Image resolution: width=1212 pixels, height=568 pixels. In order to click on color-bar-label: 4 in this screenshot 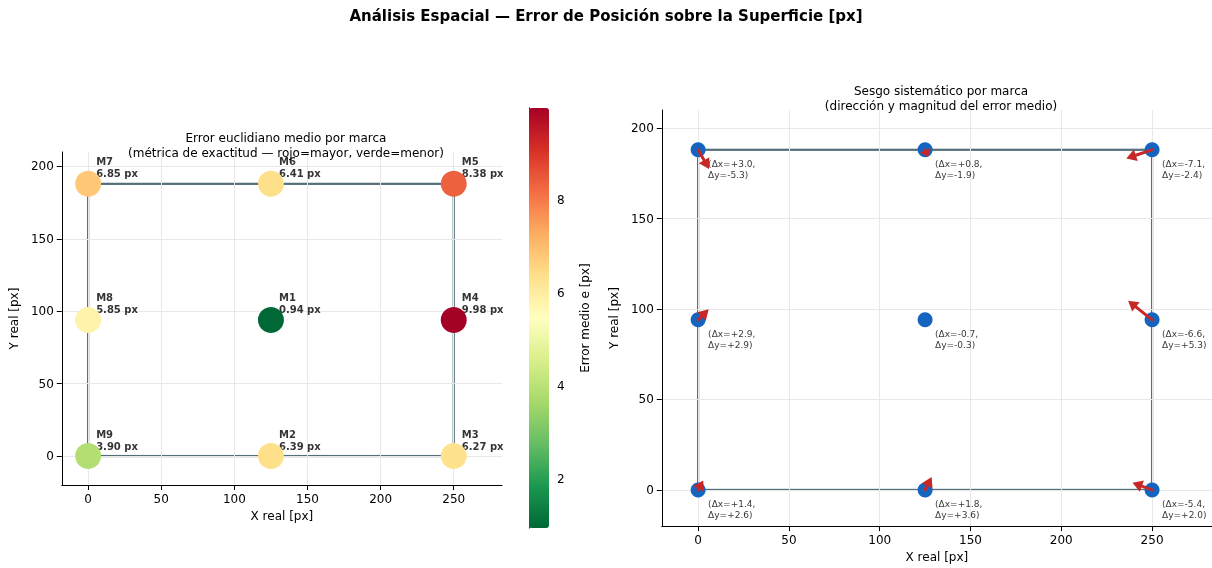, I will do `click(561, 385)`.